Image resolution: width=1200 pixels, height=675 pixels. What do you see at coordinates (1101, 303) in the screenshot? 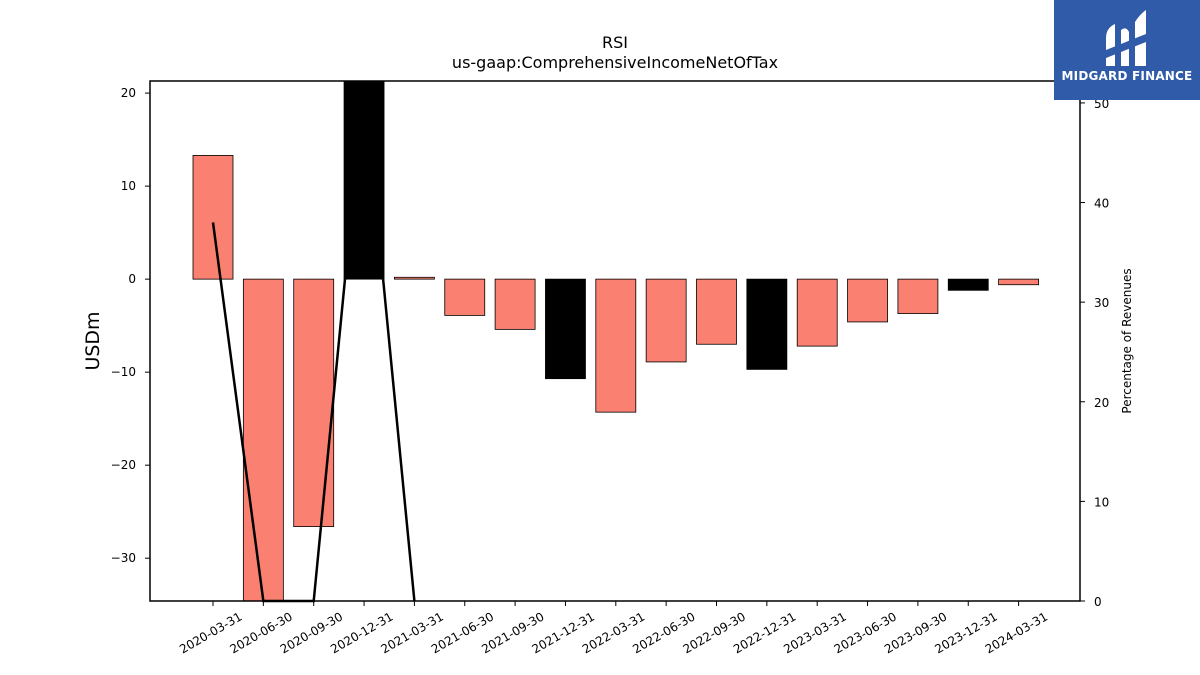
I see `y2-tick-label: 30` at bounding box center [1101, 303].